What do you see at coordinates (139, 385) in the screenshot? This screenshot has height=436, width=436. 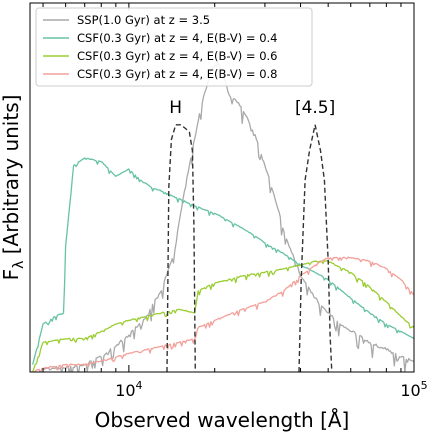 I see `x-tick-exponent: 4` at bounding box center [139, 385].